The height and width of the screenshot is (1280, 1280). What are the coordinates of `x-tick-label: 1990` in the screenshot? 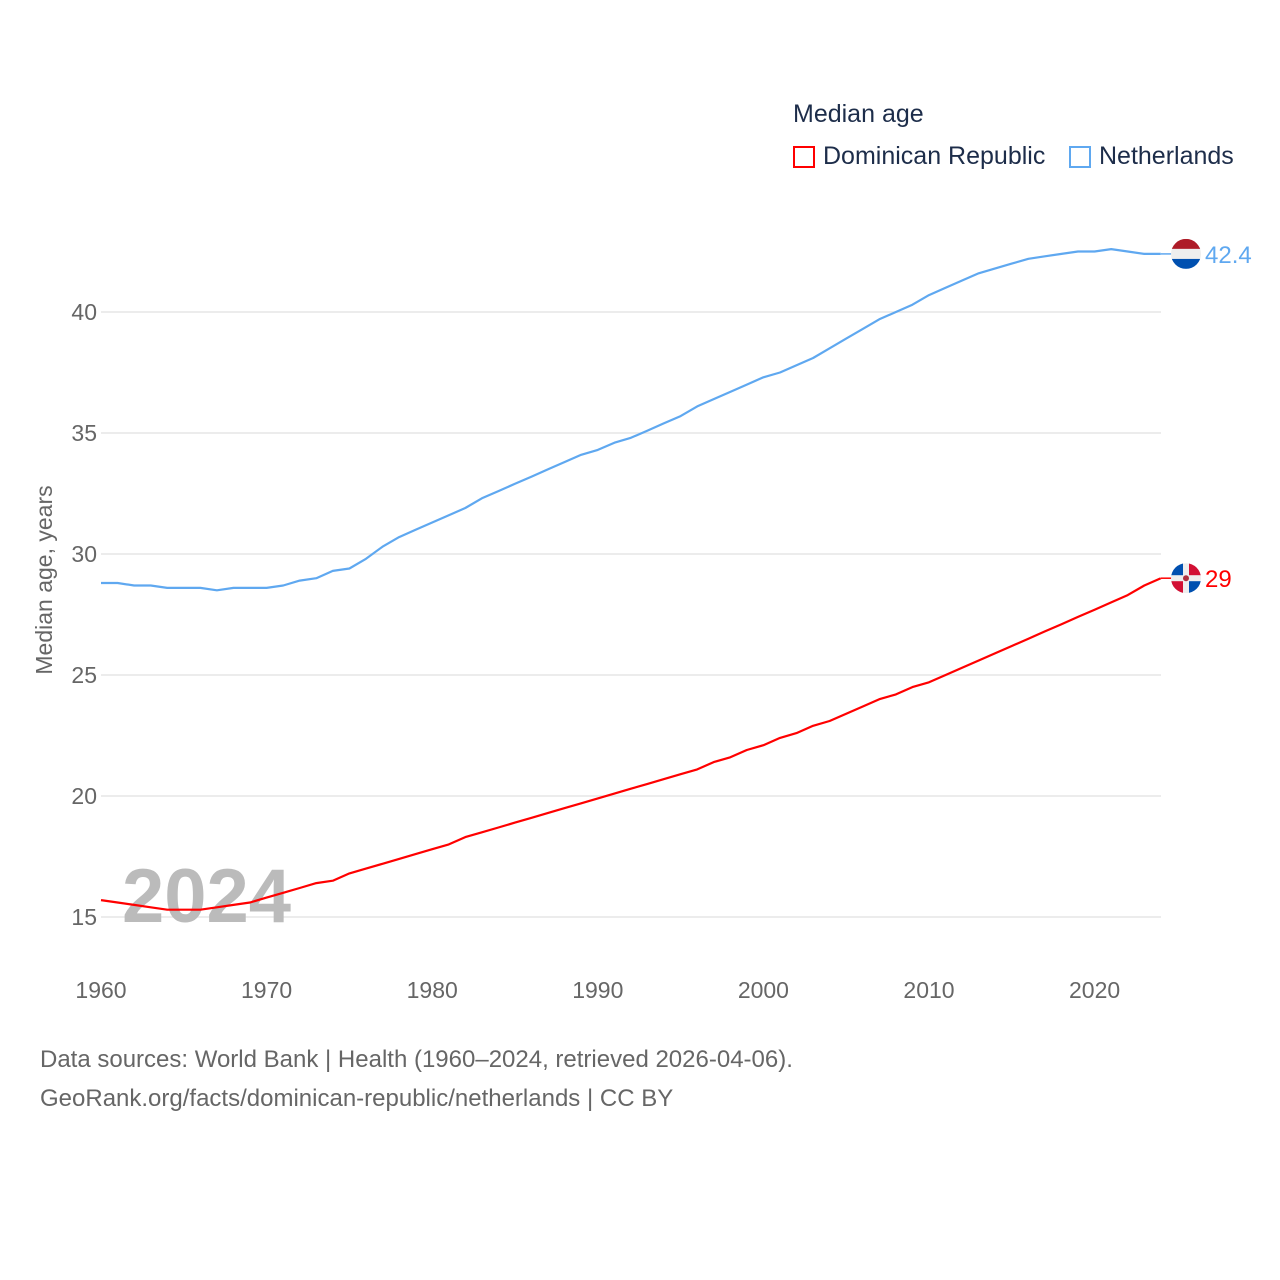 It's located at (597, 990).